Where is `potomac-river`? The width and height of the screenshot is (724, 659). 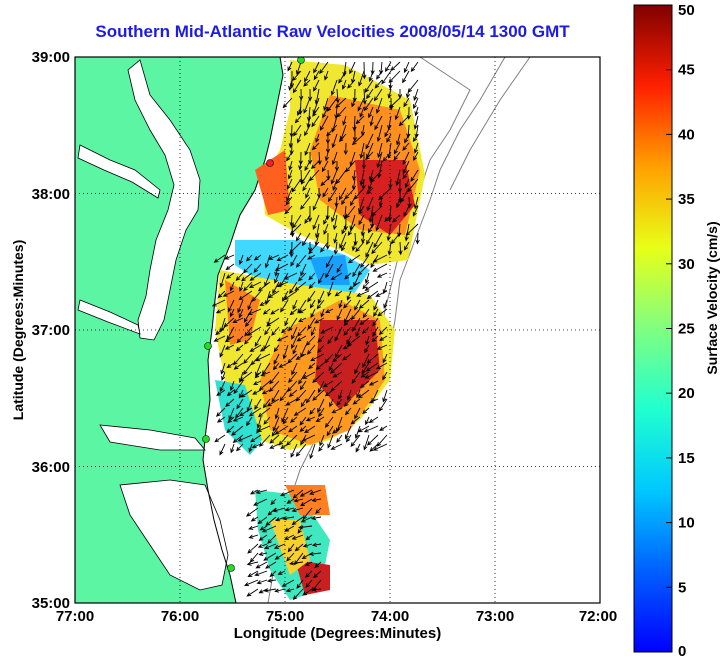 potomac-river is located at coordinates (119, 171).